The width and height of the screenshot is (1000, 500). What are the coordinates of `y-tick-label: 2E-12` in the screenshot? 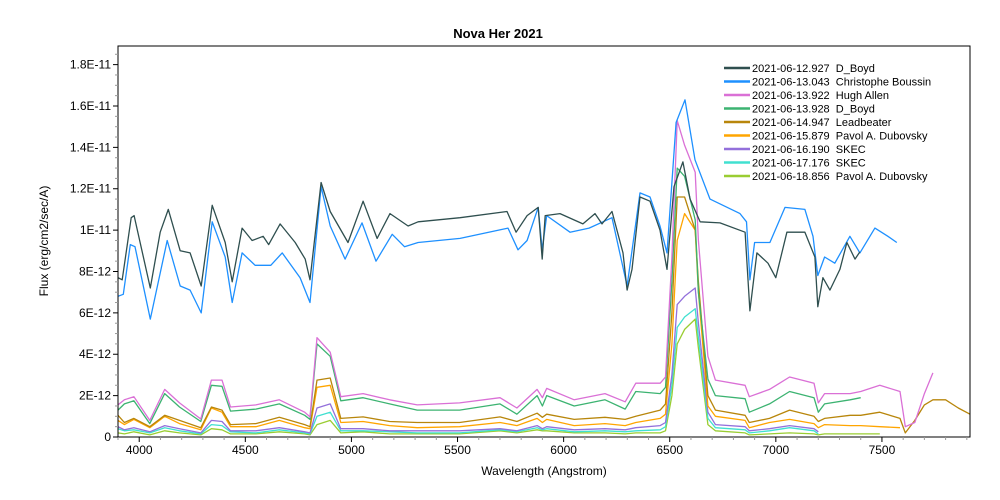 It's located at (95, 396).